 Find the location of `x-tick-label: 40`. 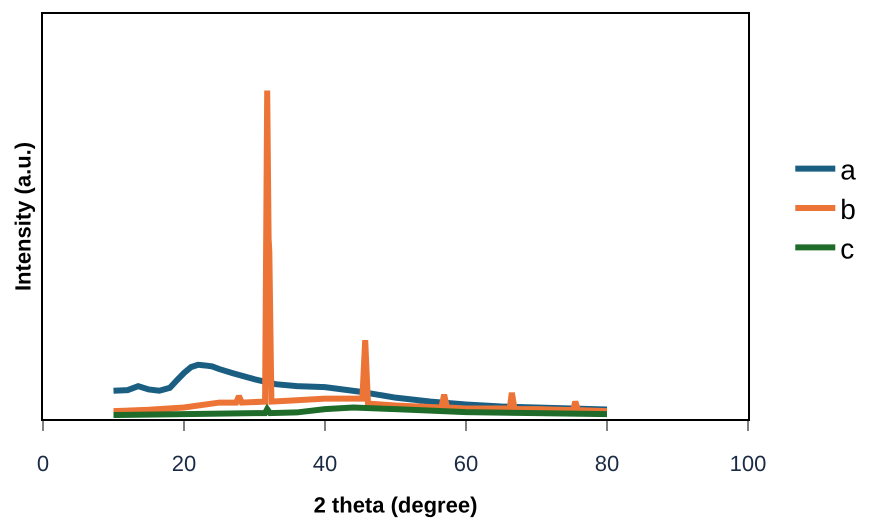

x-tick-label: 40 is located at coordinates (325, 463).